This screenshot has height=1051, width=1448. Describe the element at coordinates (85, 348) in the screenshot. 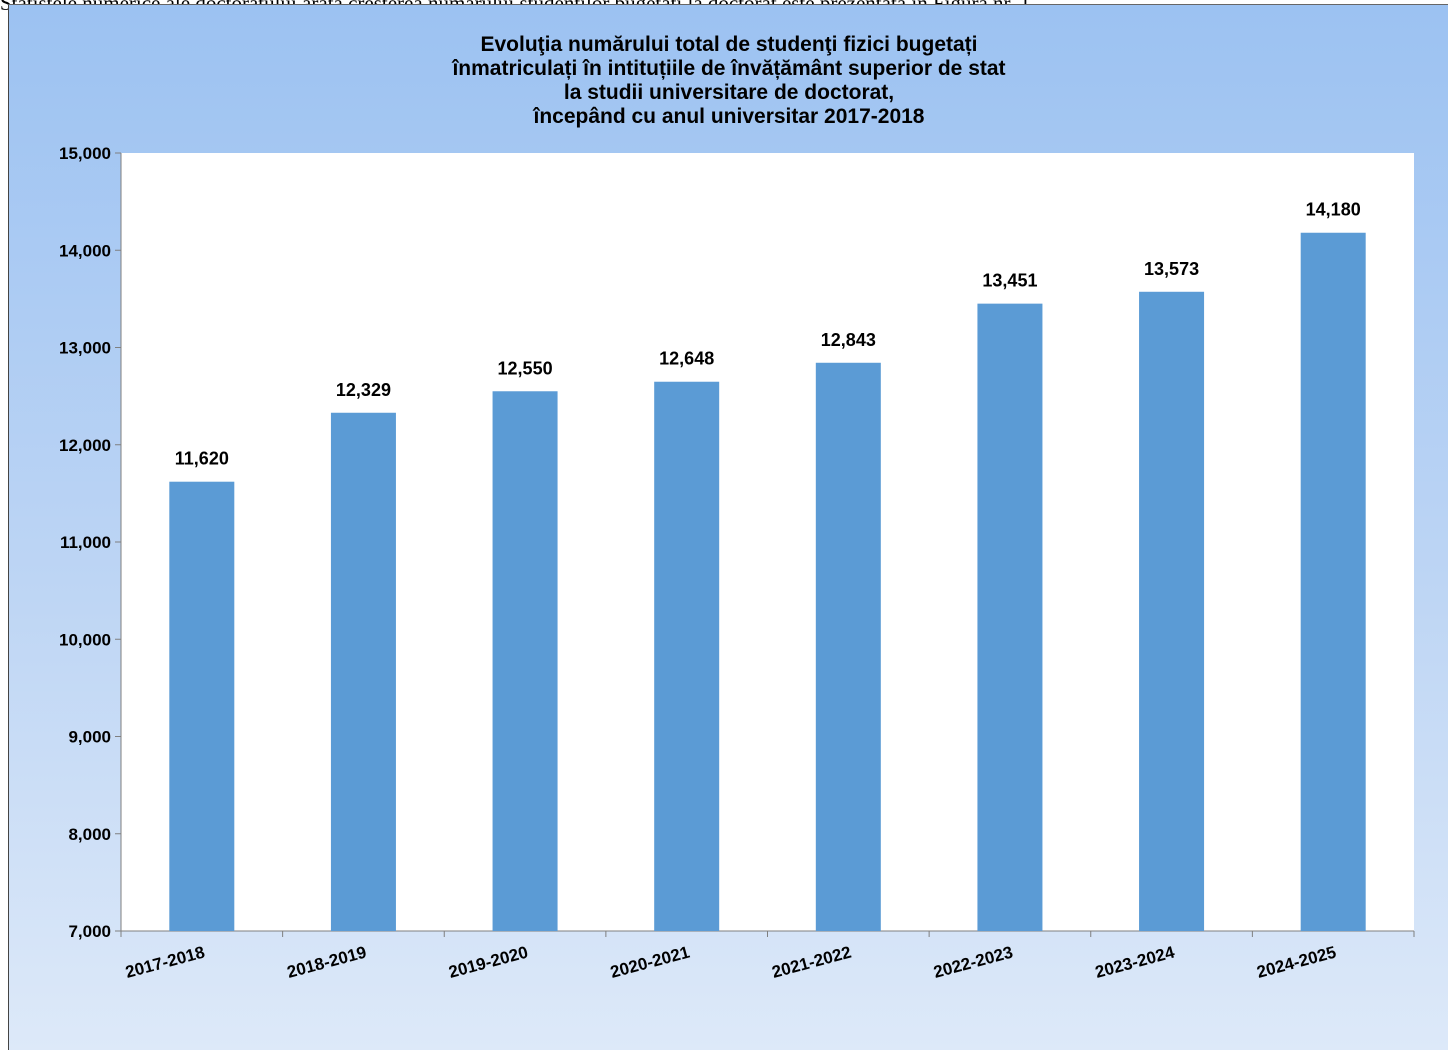

I see `y-tick-label: 13,000` at that location.